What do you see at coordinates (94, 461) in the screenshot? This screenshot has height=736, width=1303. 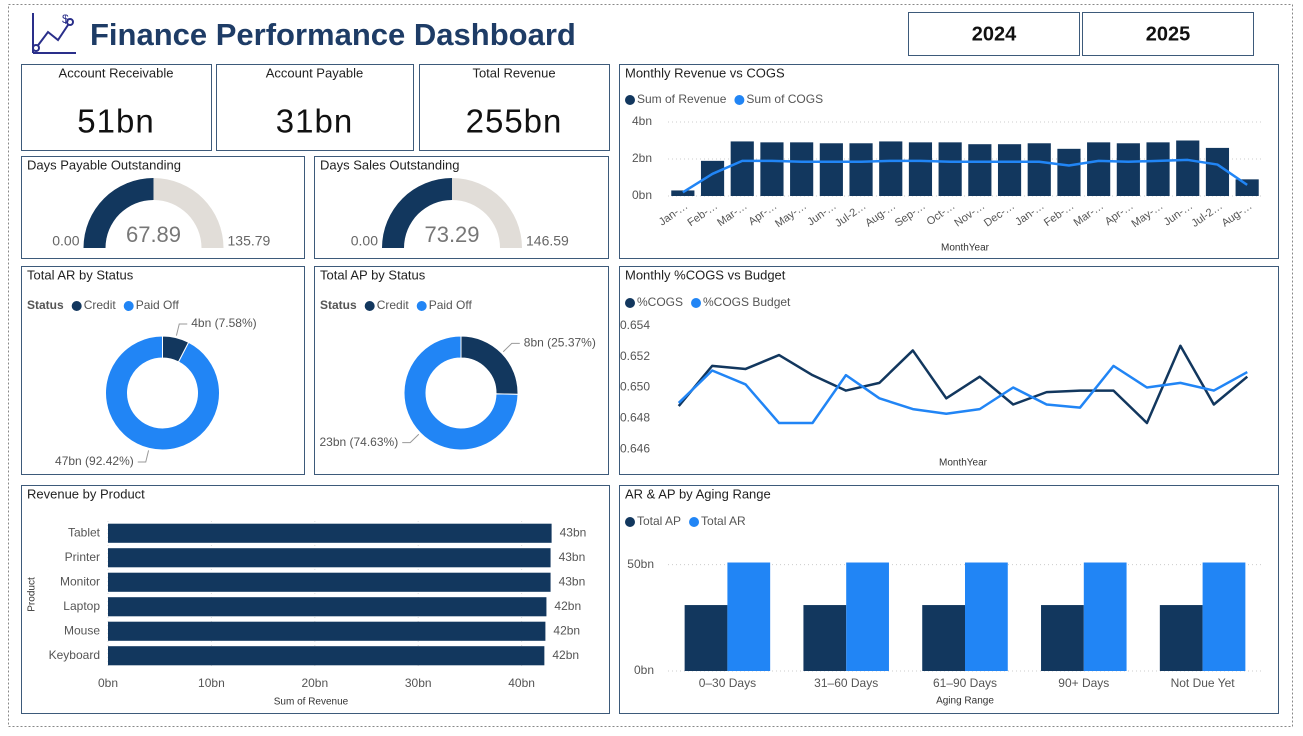 I see `data-label: 47bn (92.42%)` at bounding box center [94, 461].